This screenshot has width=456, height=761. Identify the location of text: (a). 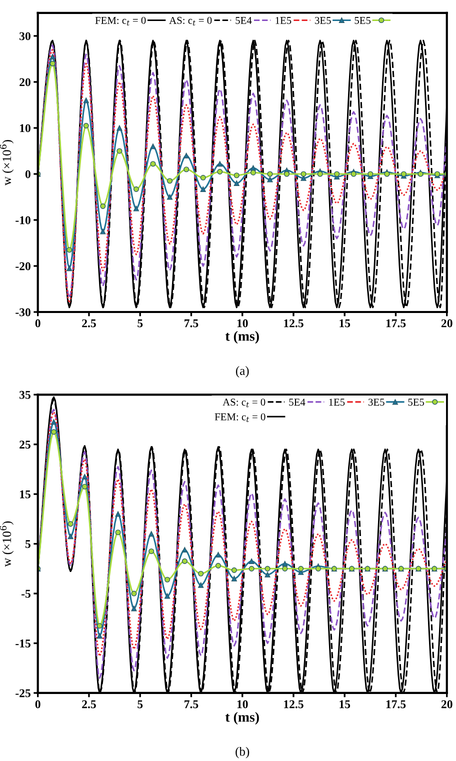
(242, 372).